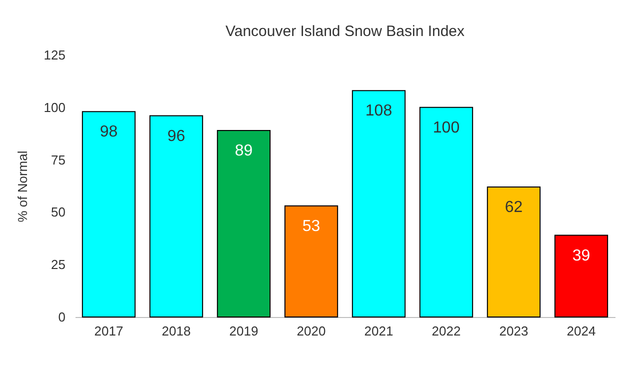  I want to click on data-label: 62, so click(513, 207).